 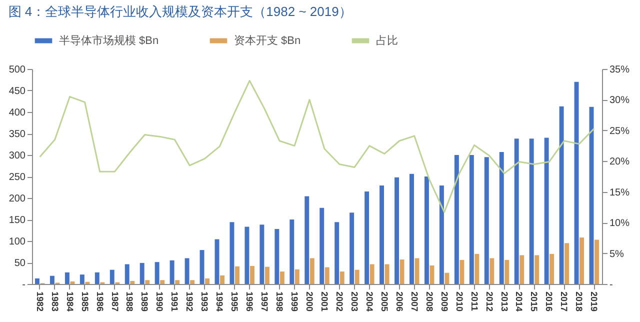 I want to click on legend-label: 占比, so click(x=387, y=40).